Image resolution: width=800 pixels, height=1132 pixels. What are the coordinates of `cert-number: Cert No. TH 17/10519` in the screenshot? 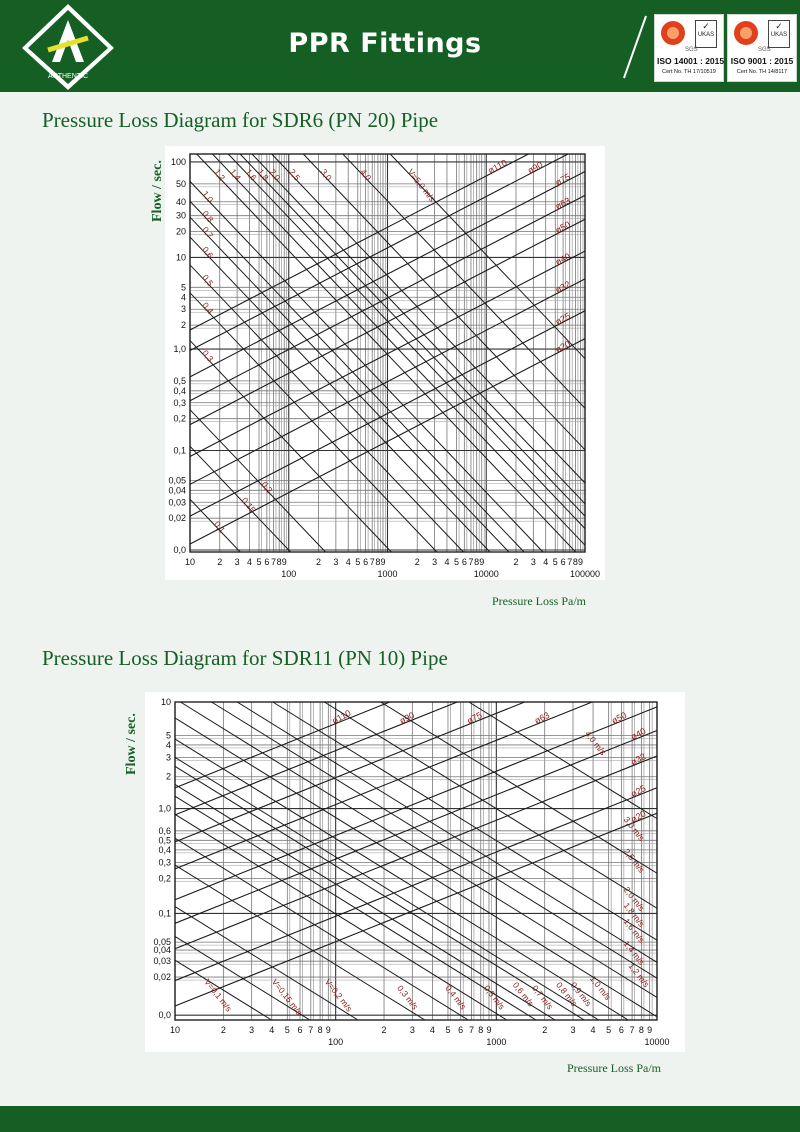 It's located at (689, 72).